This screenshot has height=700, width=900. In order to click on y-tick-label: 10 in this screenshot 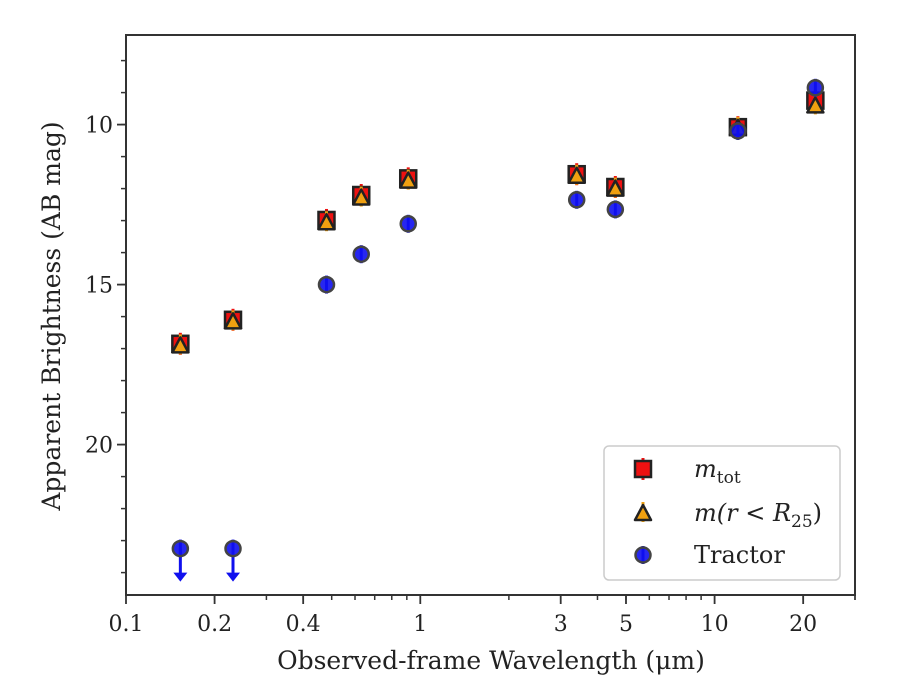, I will do `click(99, 126)`.